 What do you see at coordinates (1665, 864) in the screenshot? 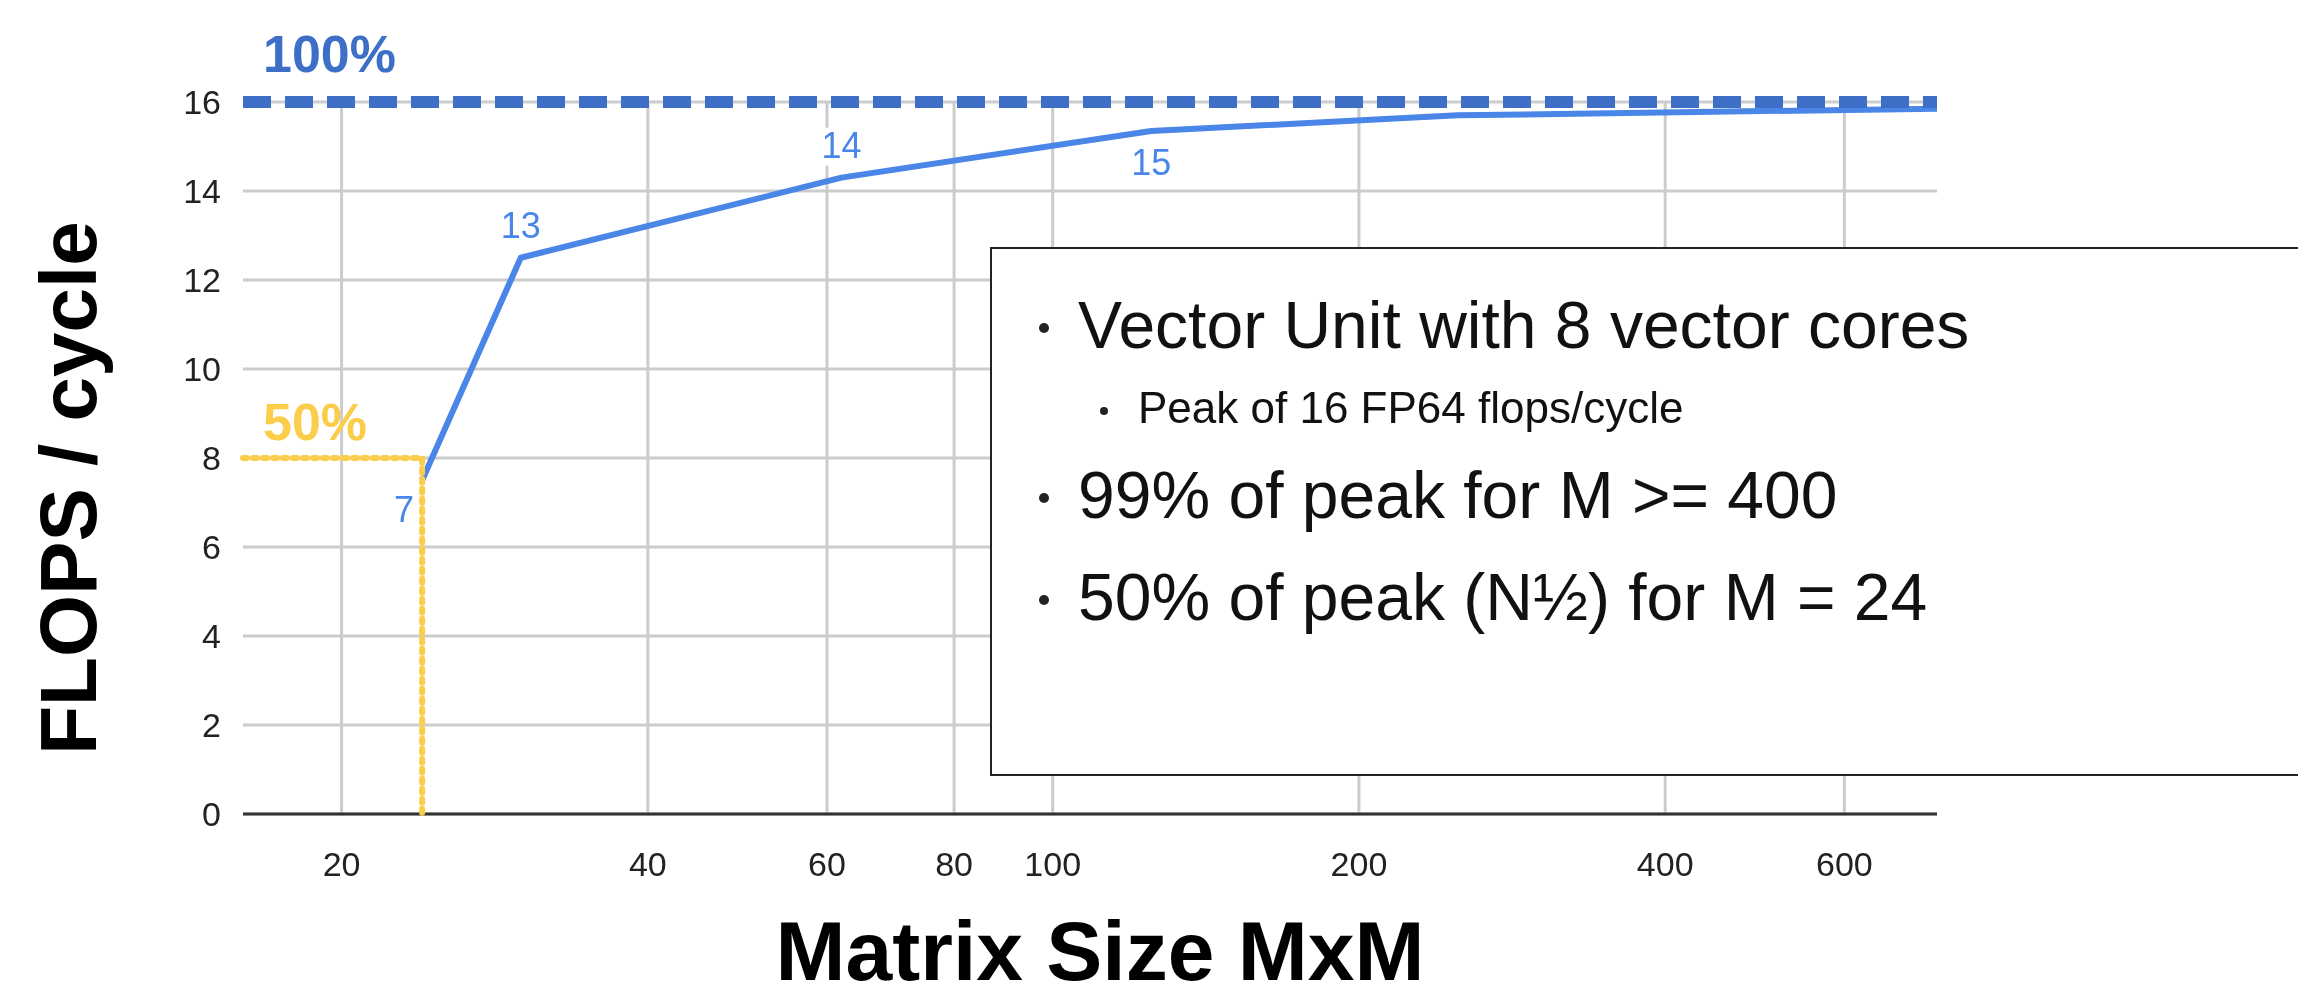
I see `x-tick-label: 400` at bounding box center [1665, 864].